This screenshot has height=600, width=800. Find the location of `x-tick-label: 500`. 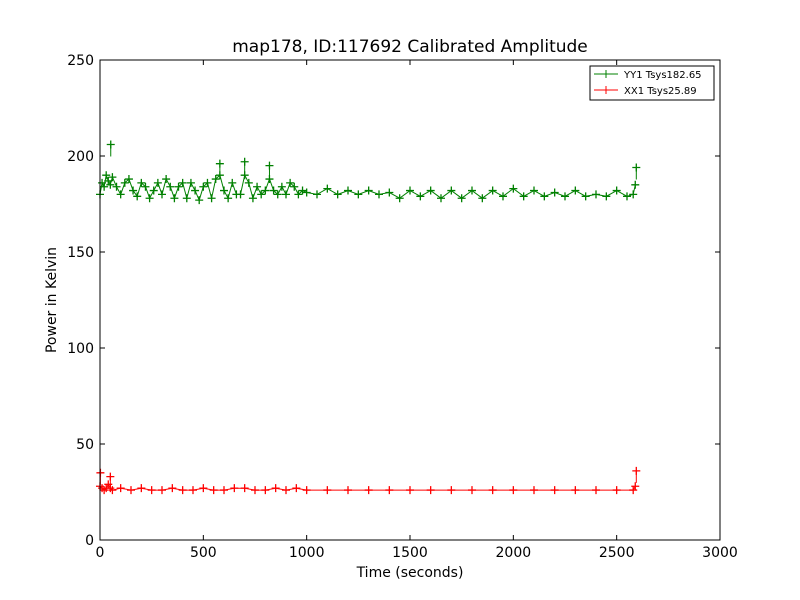

x-tick-label: 500 is located at coordinates (203, 553).